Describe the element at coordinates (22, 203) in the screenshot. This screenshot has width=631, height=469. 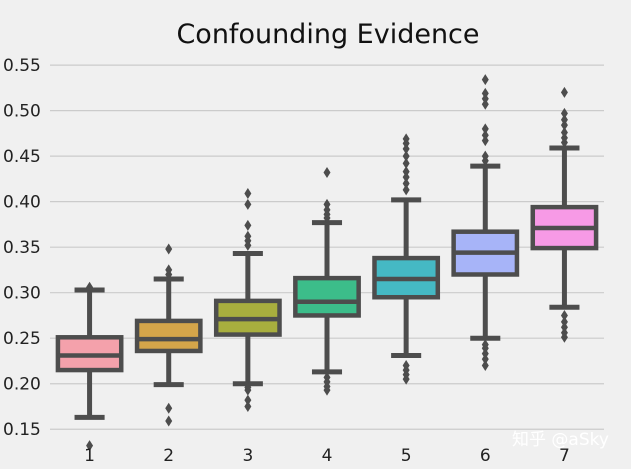
I see `y-tick-label: 0.40` at that location.